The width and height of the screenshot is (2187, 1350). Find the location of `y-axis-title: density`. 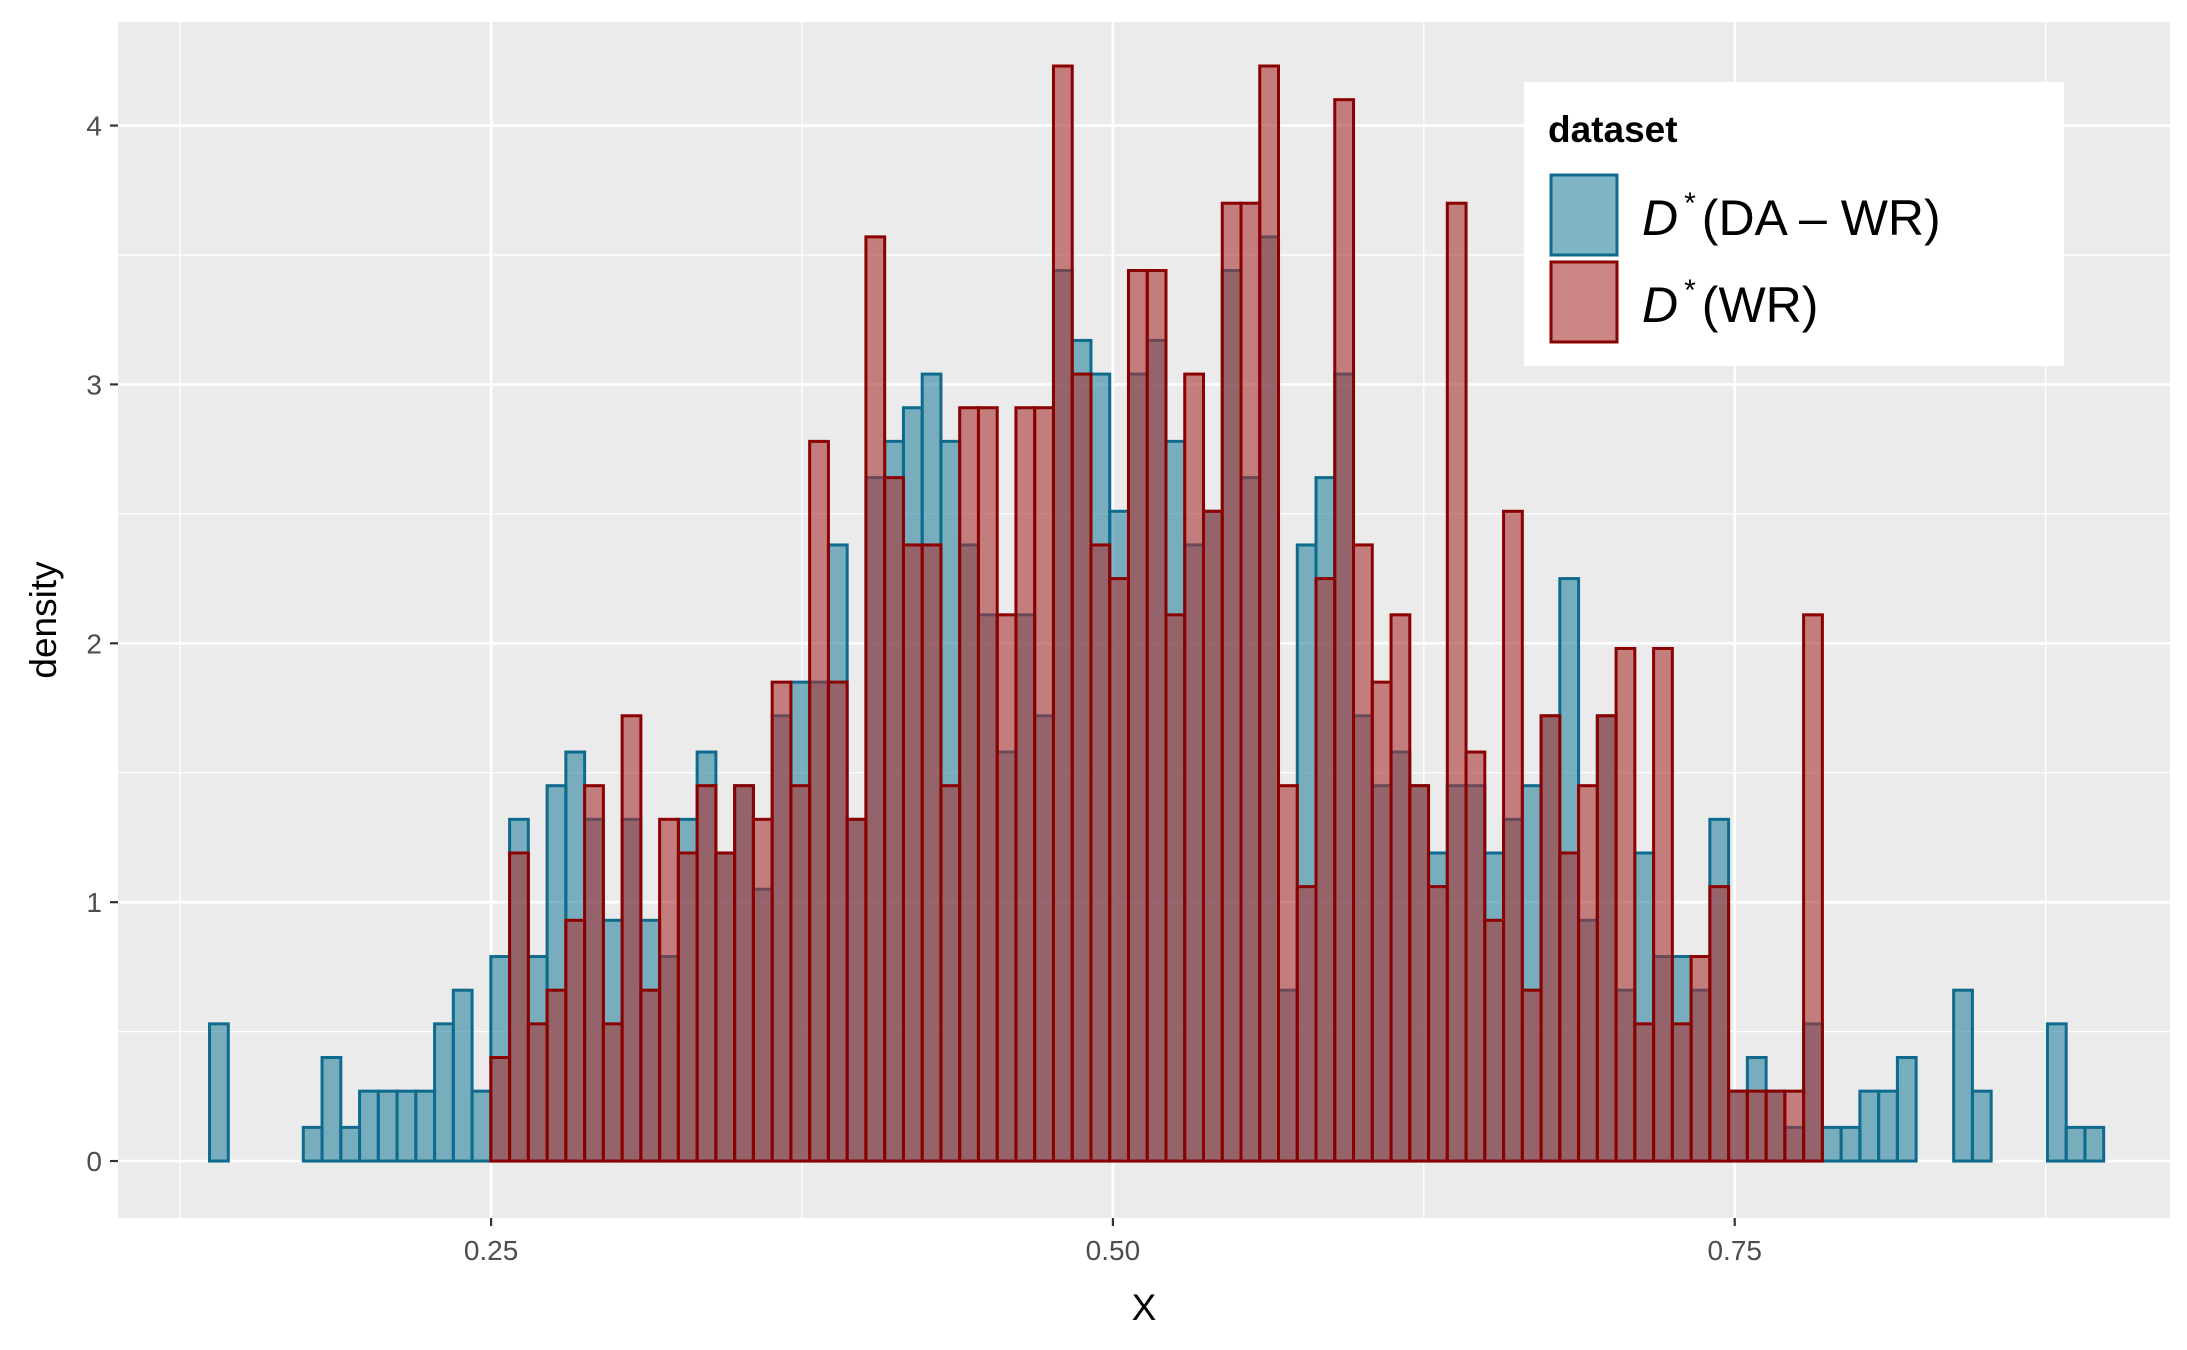

y-axis-title: density is located at coordinates (43, 620).